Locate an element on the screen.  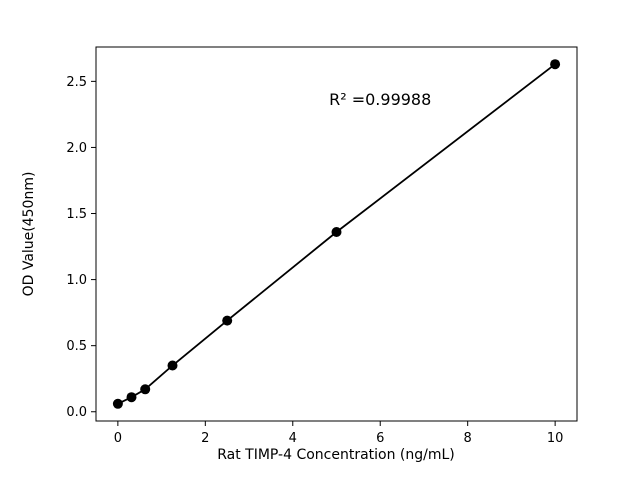
x-axis-label: Rat TIMP-4 Concentration (ng/mL) is located at coordinates (336, 455).